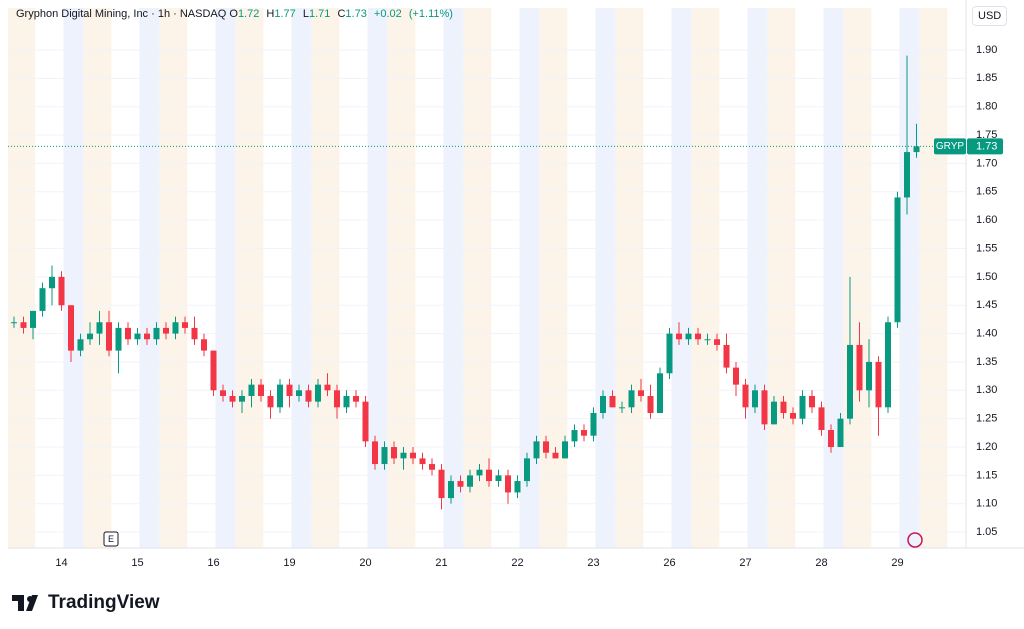 This screenshot has width=1024, height=629. What do you see at coordinates (61, 563) in the screenshot?
I see `x-tick-label: 14` at bounding box center [61, 563].